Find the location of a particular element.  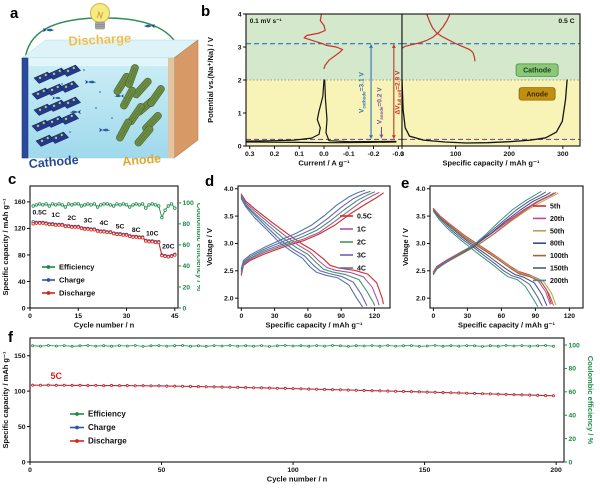

svg-text: 0.5C is located at coordinates (39, 213).